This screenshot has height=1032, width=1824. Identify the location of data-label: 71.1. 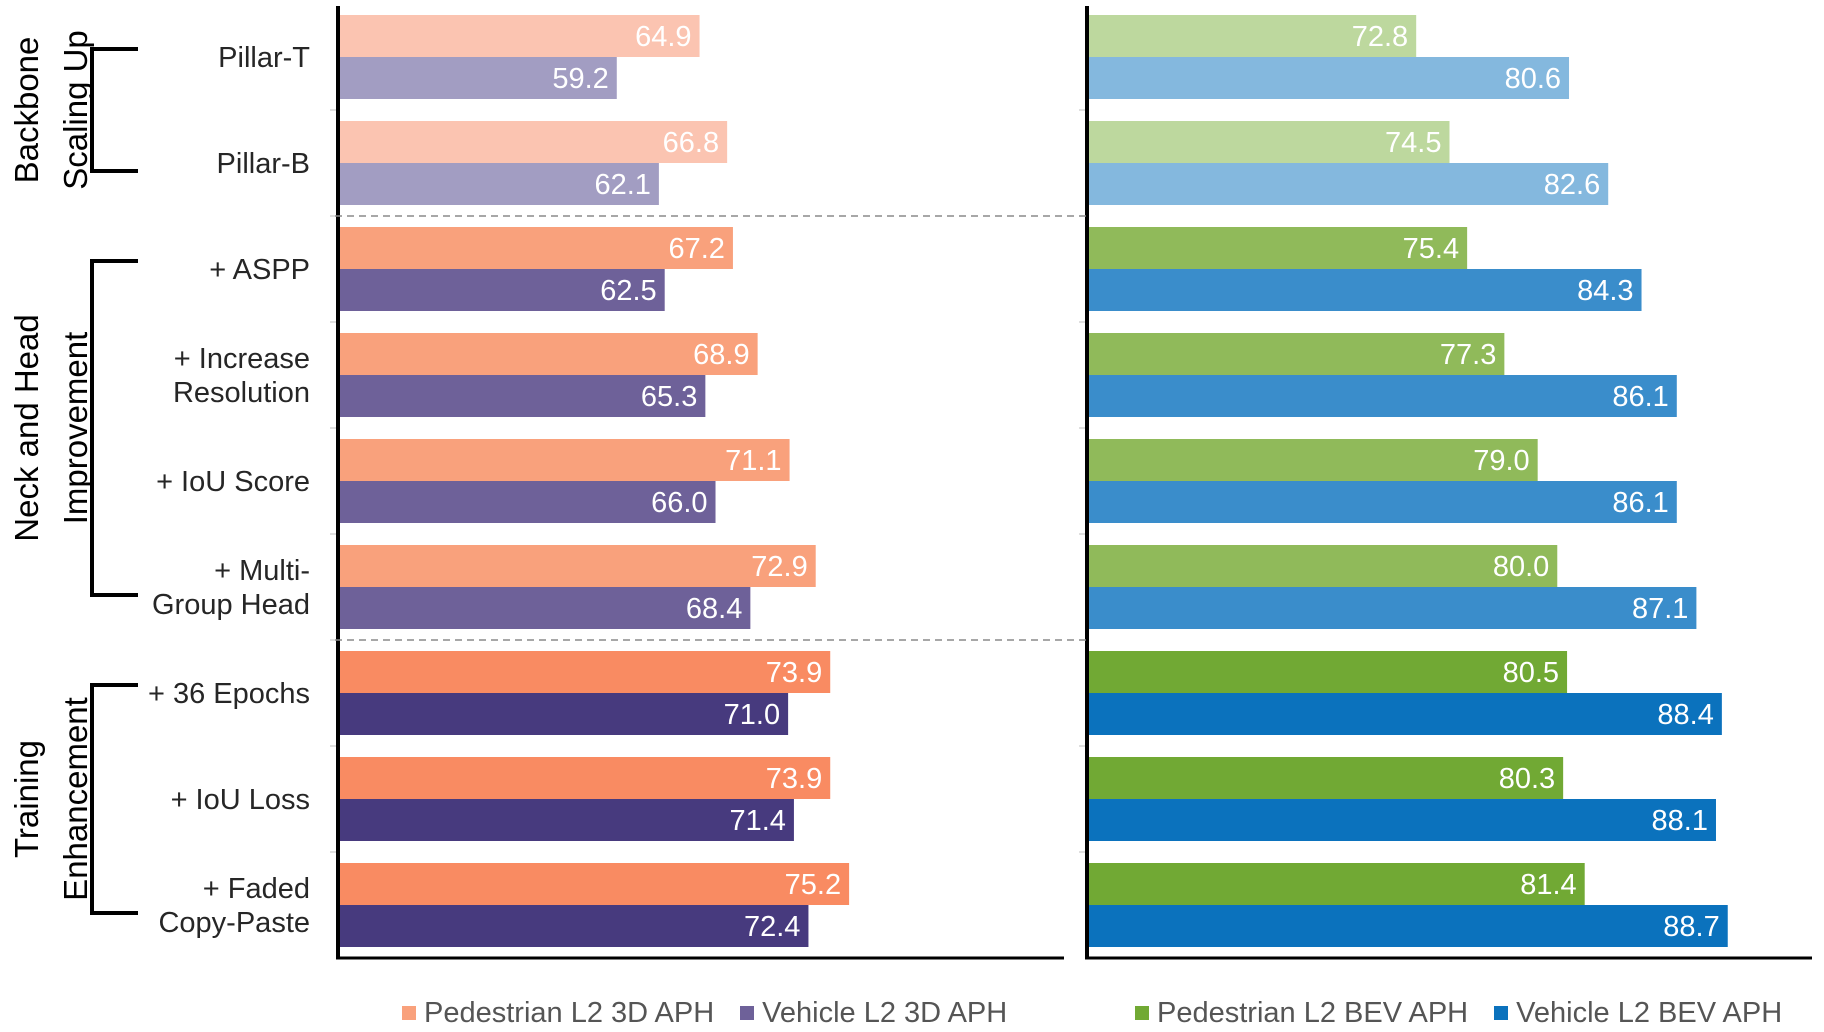
(753, 461).